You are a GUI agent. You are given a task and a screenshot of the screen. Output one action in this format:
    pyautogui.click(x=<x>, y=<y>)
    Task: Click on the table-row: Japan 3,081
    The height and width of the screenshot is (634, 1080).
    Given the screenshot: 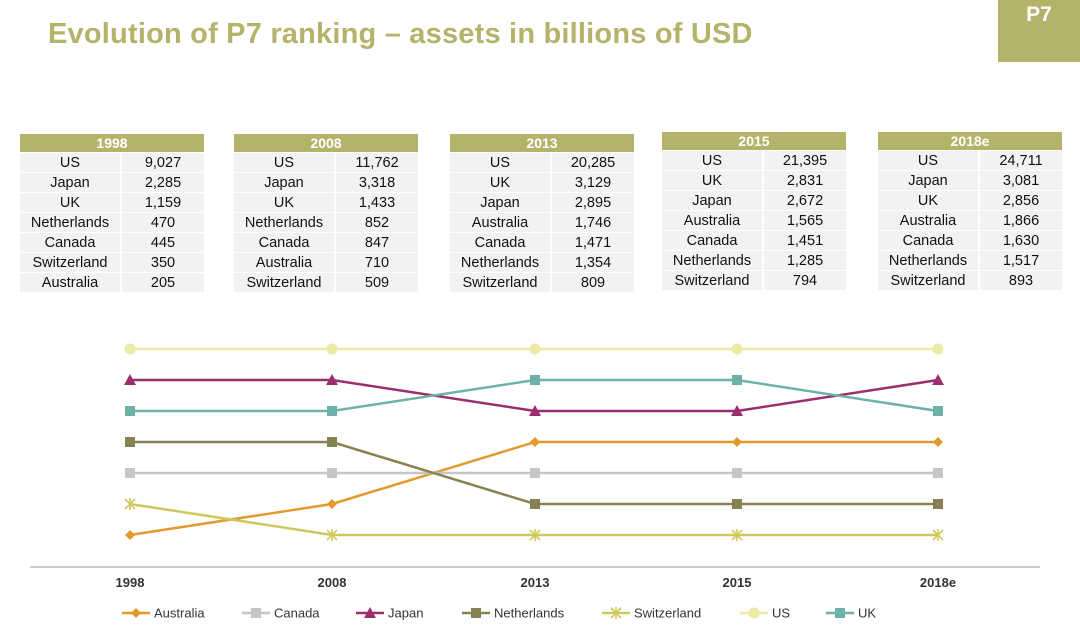 What is the action you would take?
    pyautogui.click(x=970, y=180)
    